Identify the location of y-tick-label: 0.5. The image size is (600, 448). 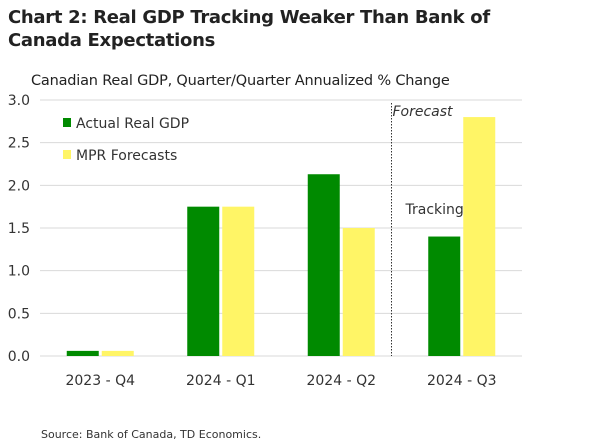
(19, 314).